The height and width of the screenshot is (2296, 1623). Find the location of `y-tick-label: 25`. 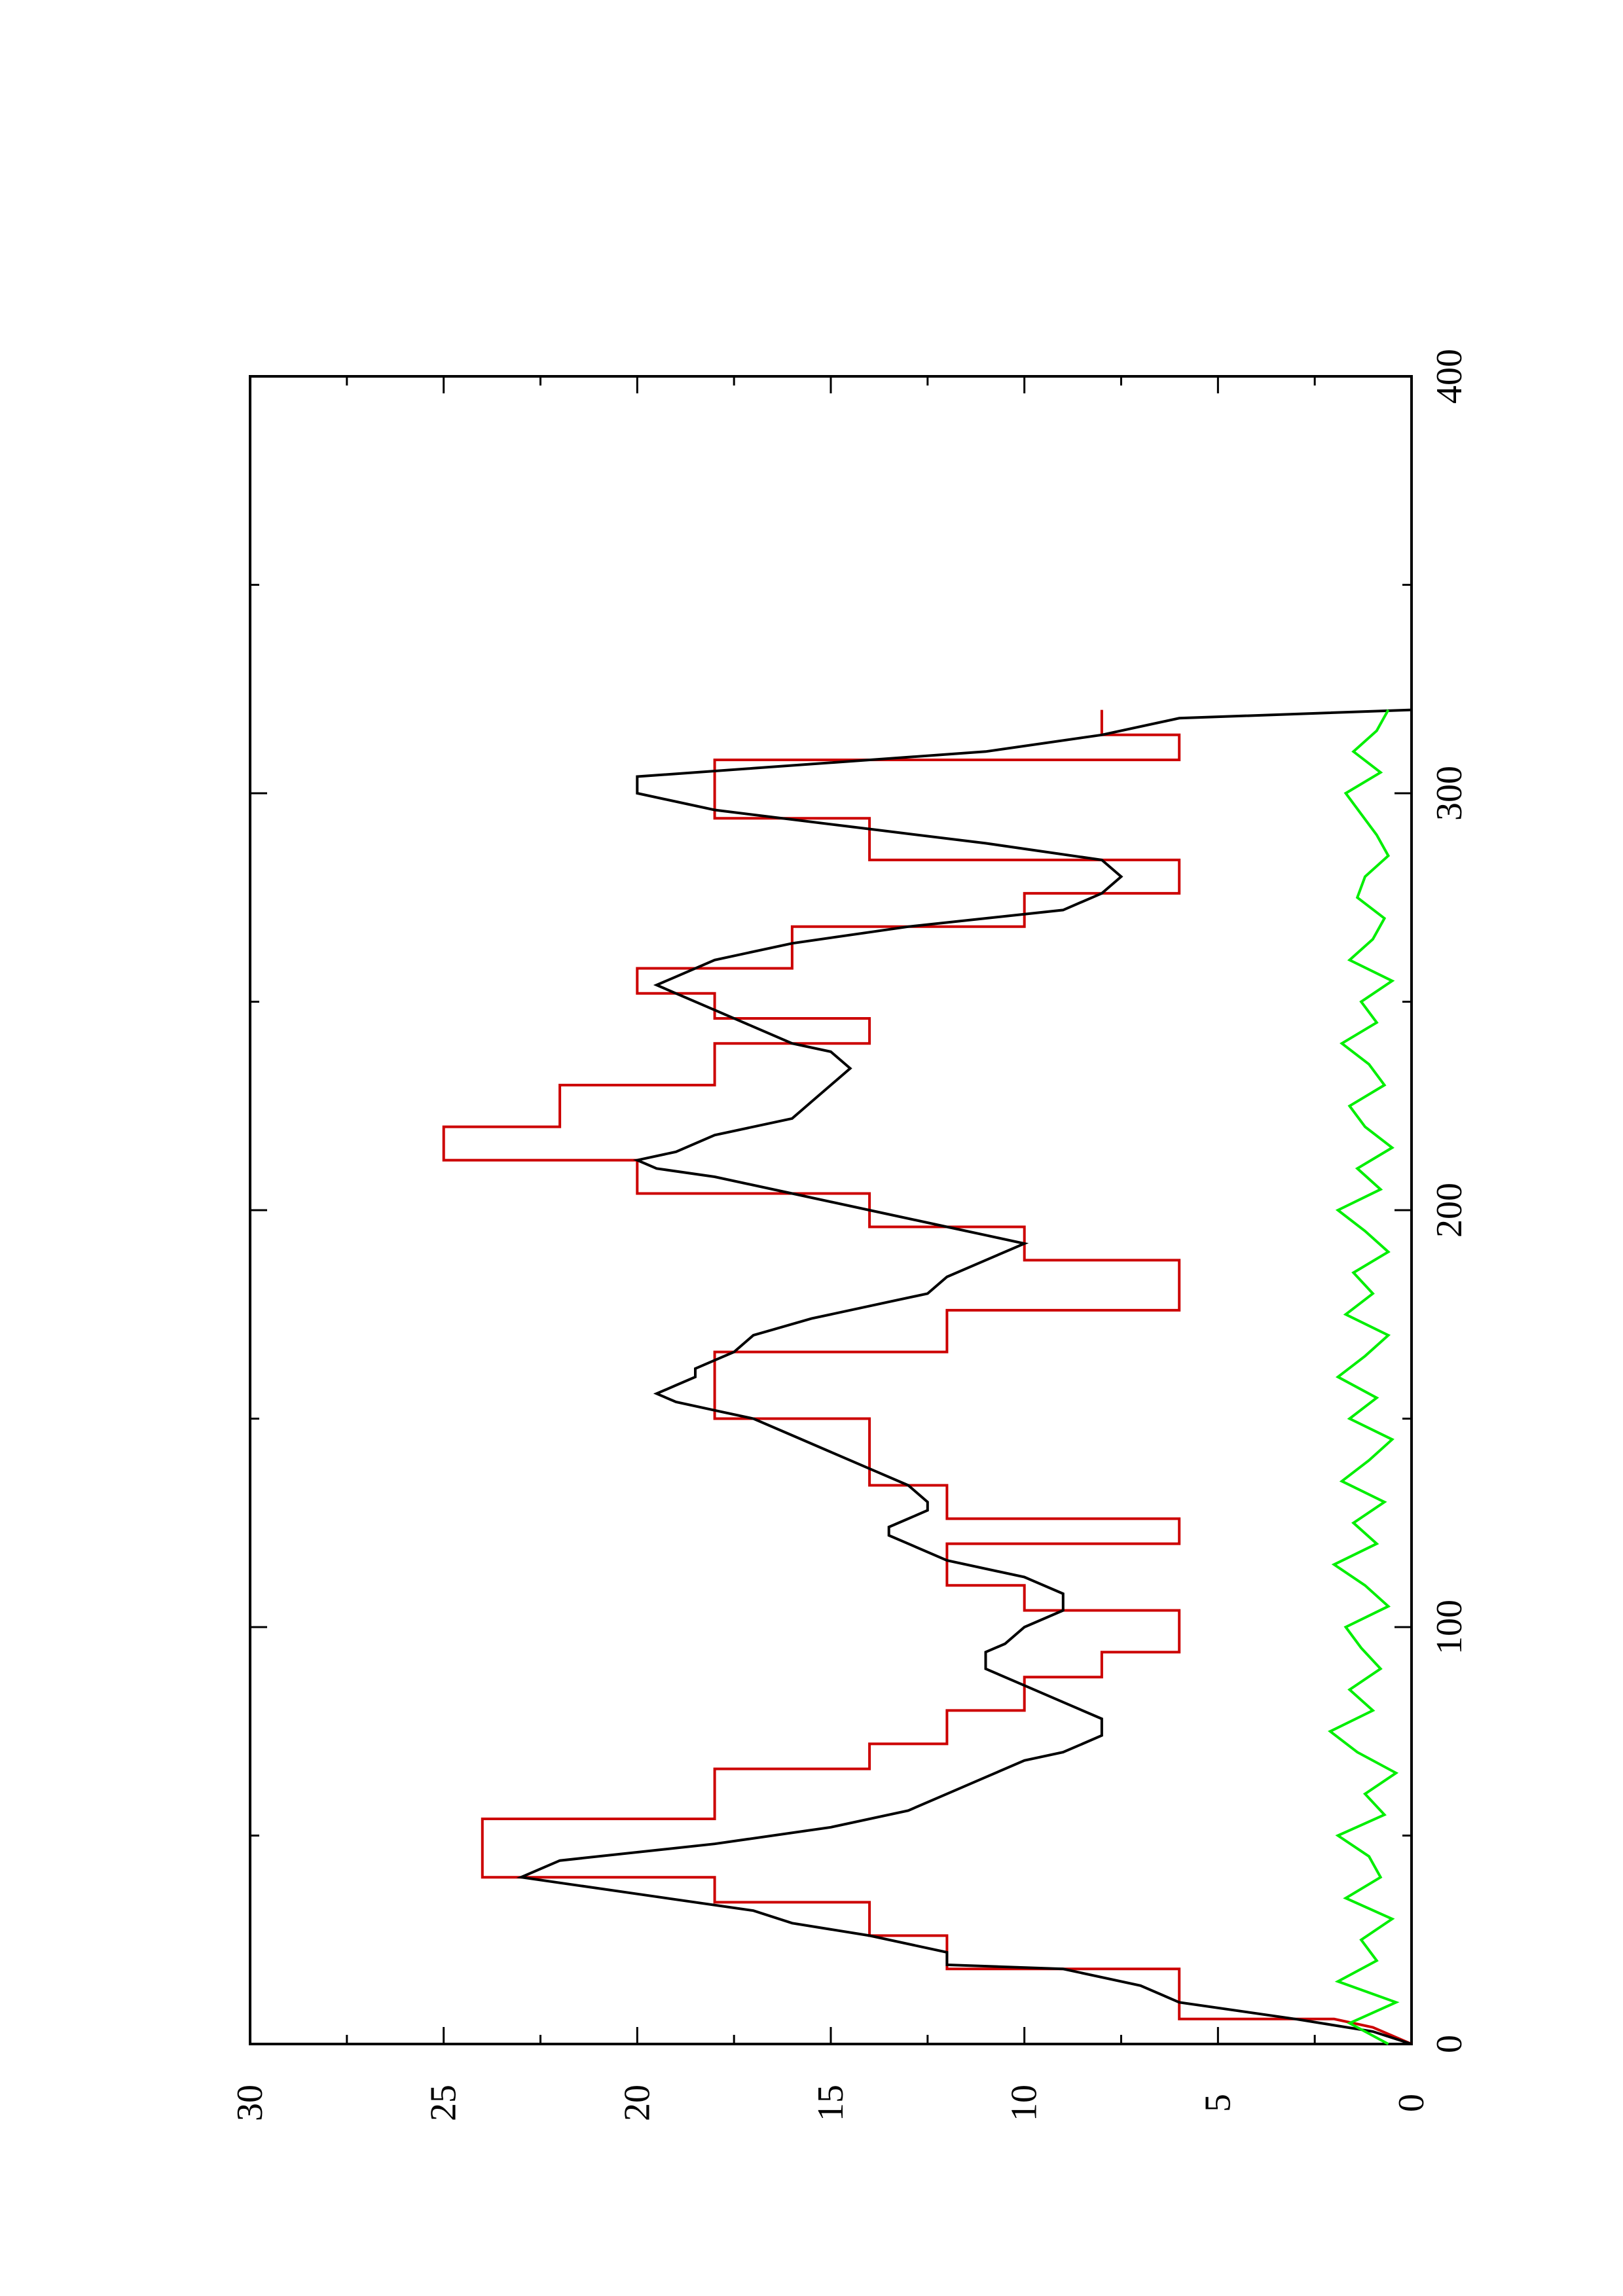

y-tick-label: 25 is located at coordinates (444, 2103).